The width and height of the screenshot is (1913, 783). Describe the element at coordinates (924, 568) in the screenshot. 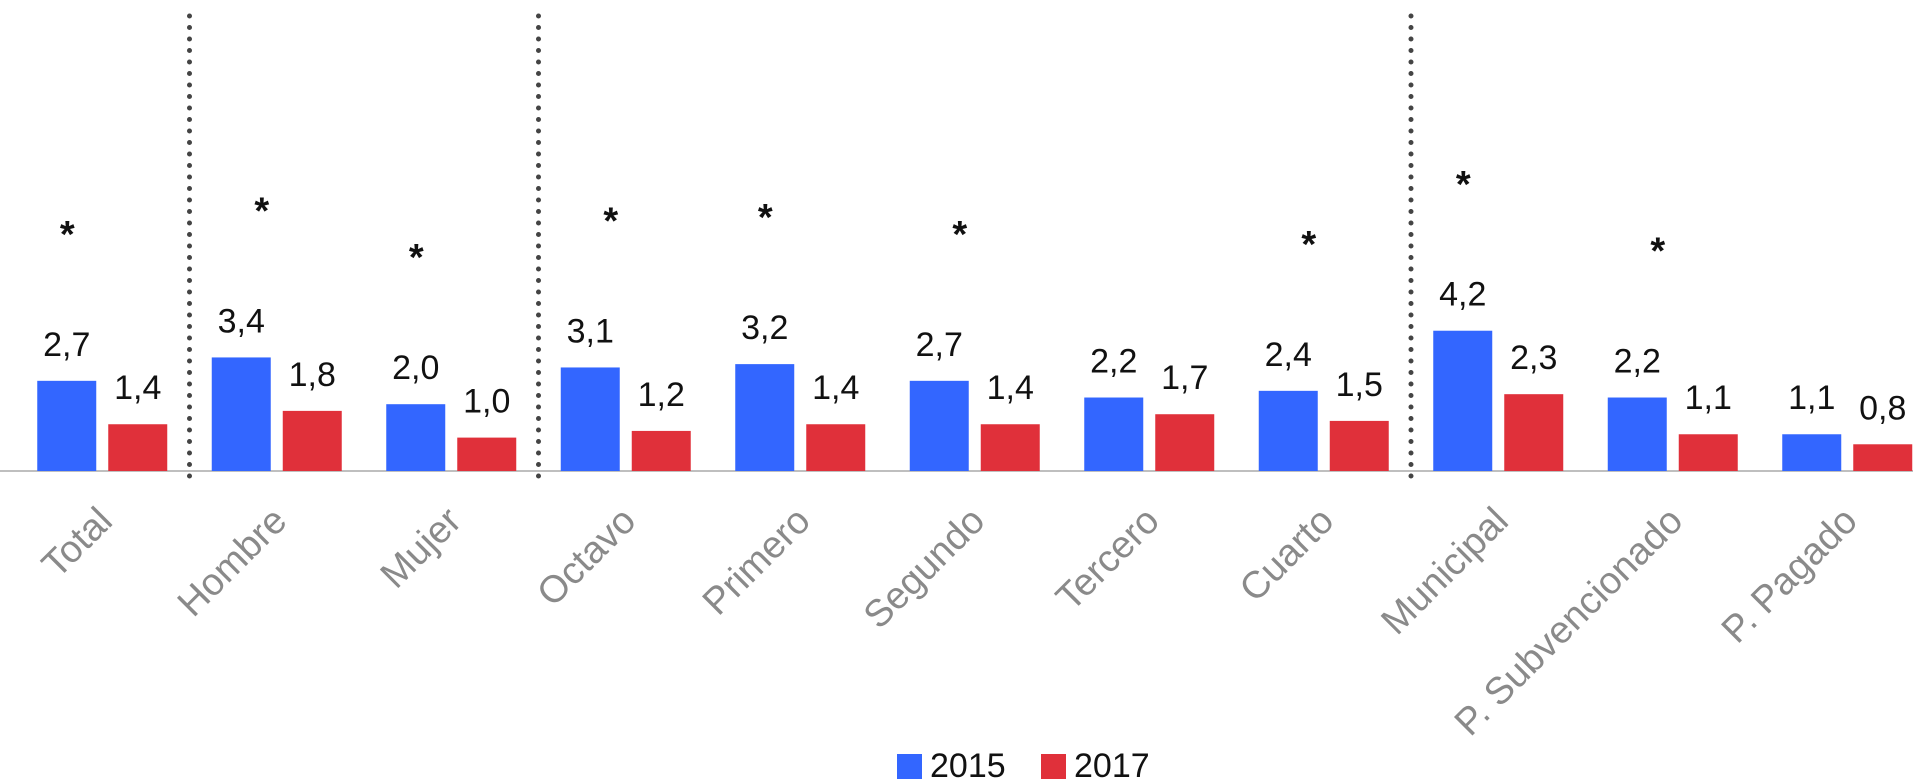

I see `x-tick-label: Segundo` at that location.